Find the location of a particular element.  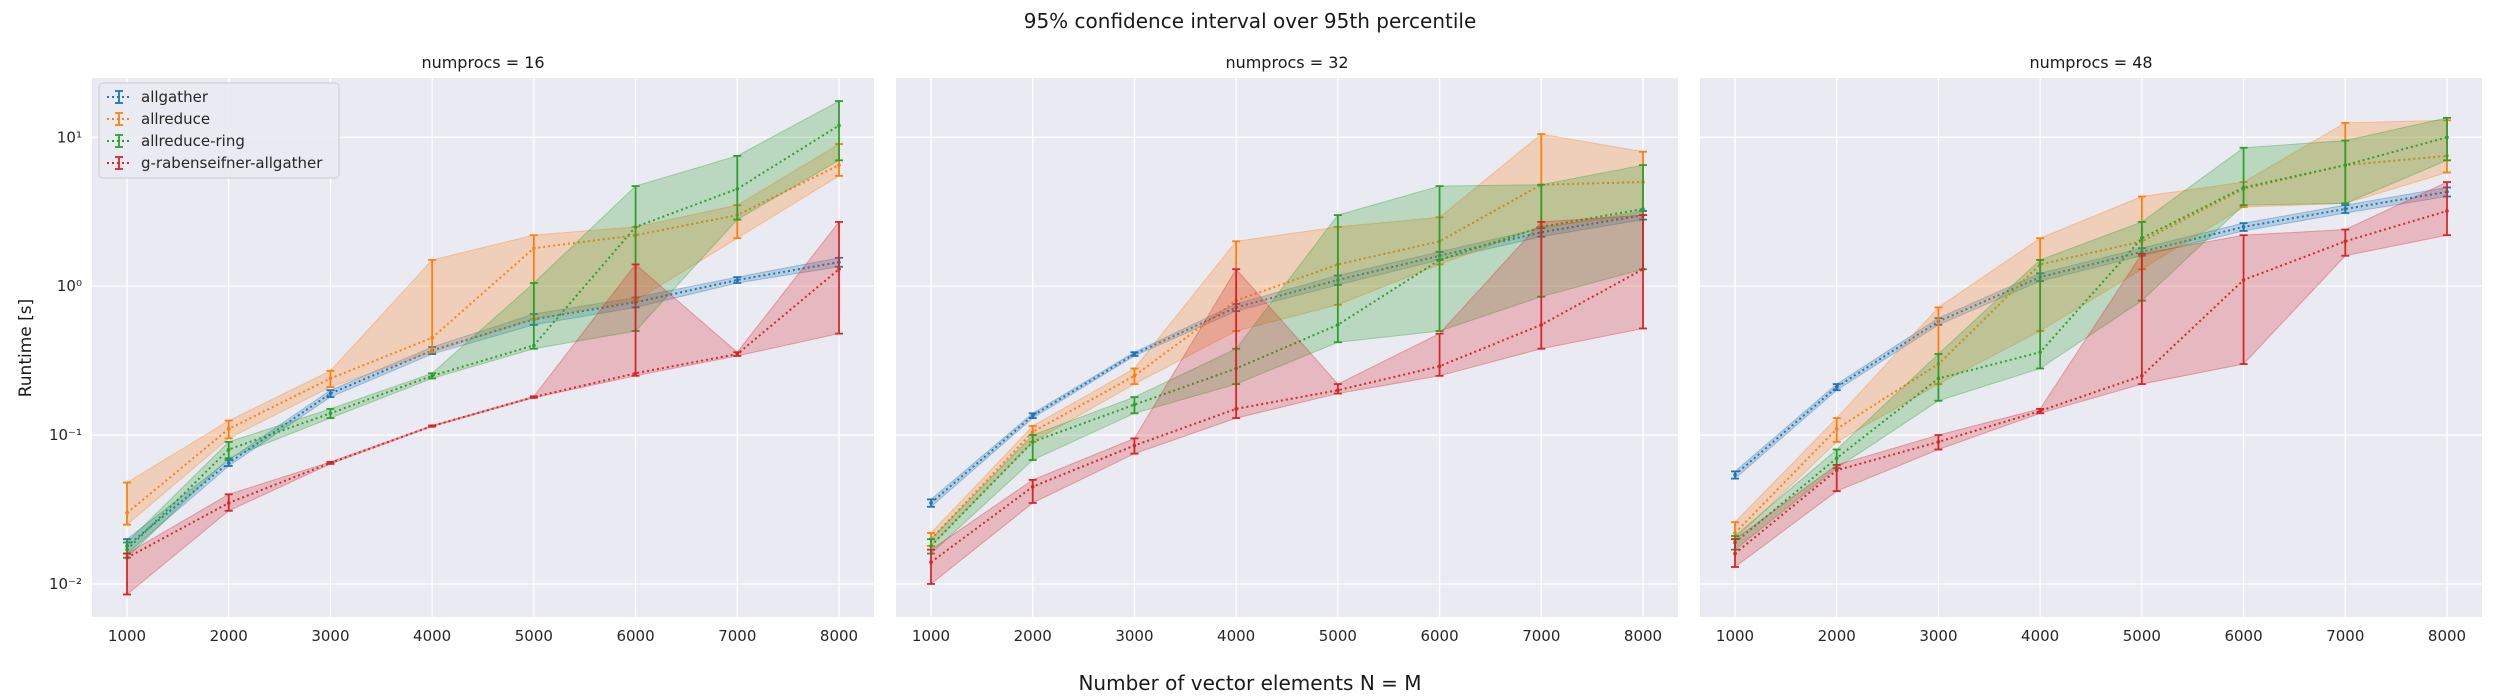

y-tick-label: 10¹ is located at coordinates (69, 137).